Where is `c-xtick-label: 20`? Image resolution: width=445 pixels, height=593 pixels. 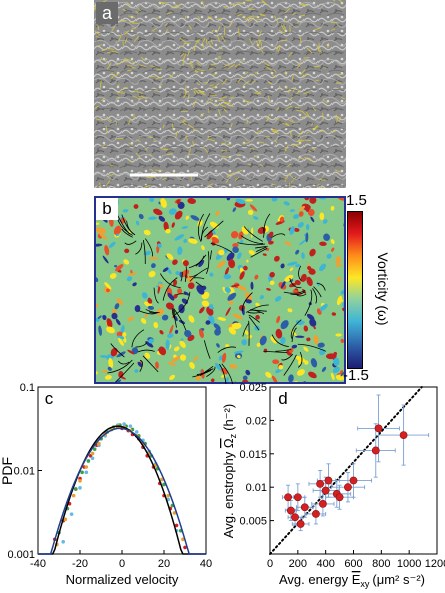
c-xtick-label: 20 is located at coordinates (164, 564).